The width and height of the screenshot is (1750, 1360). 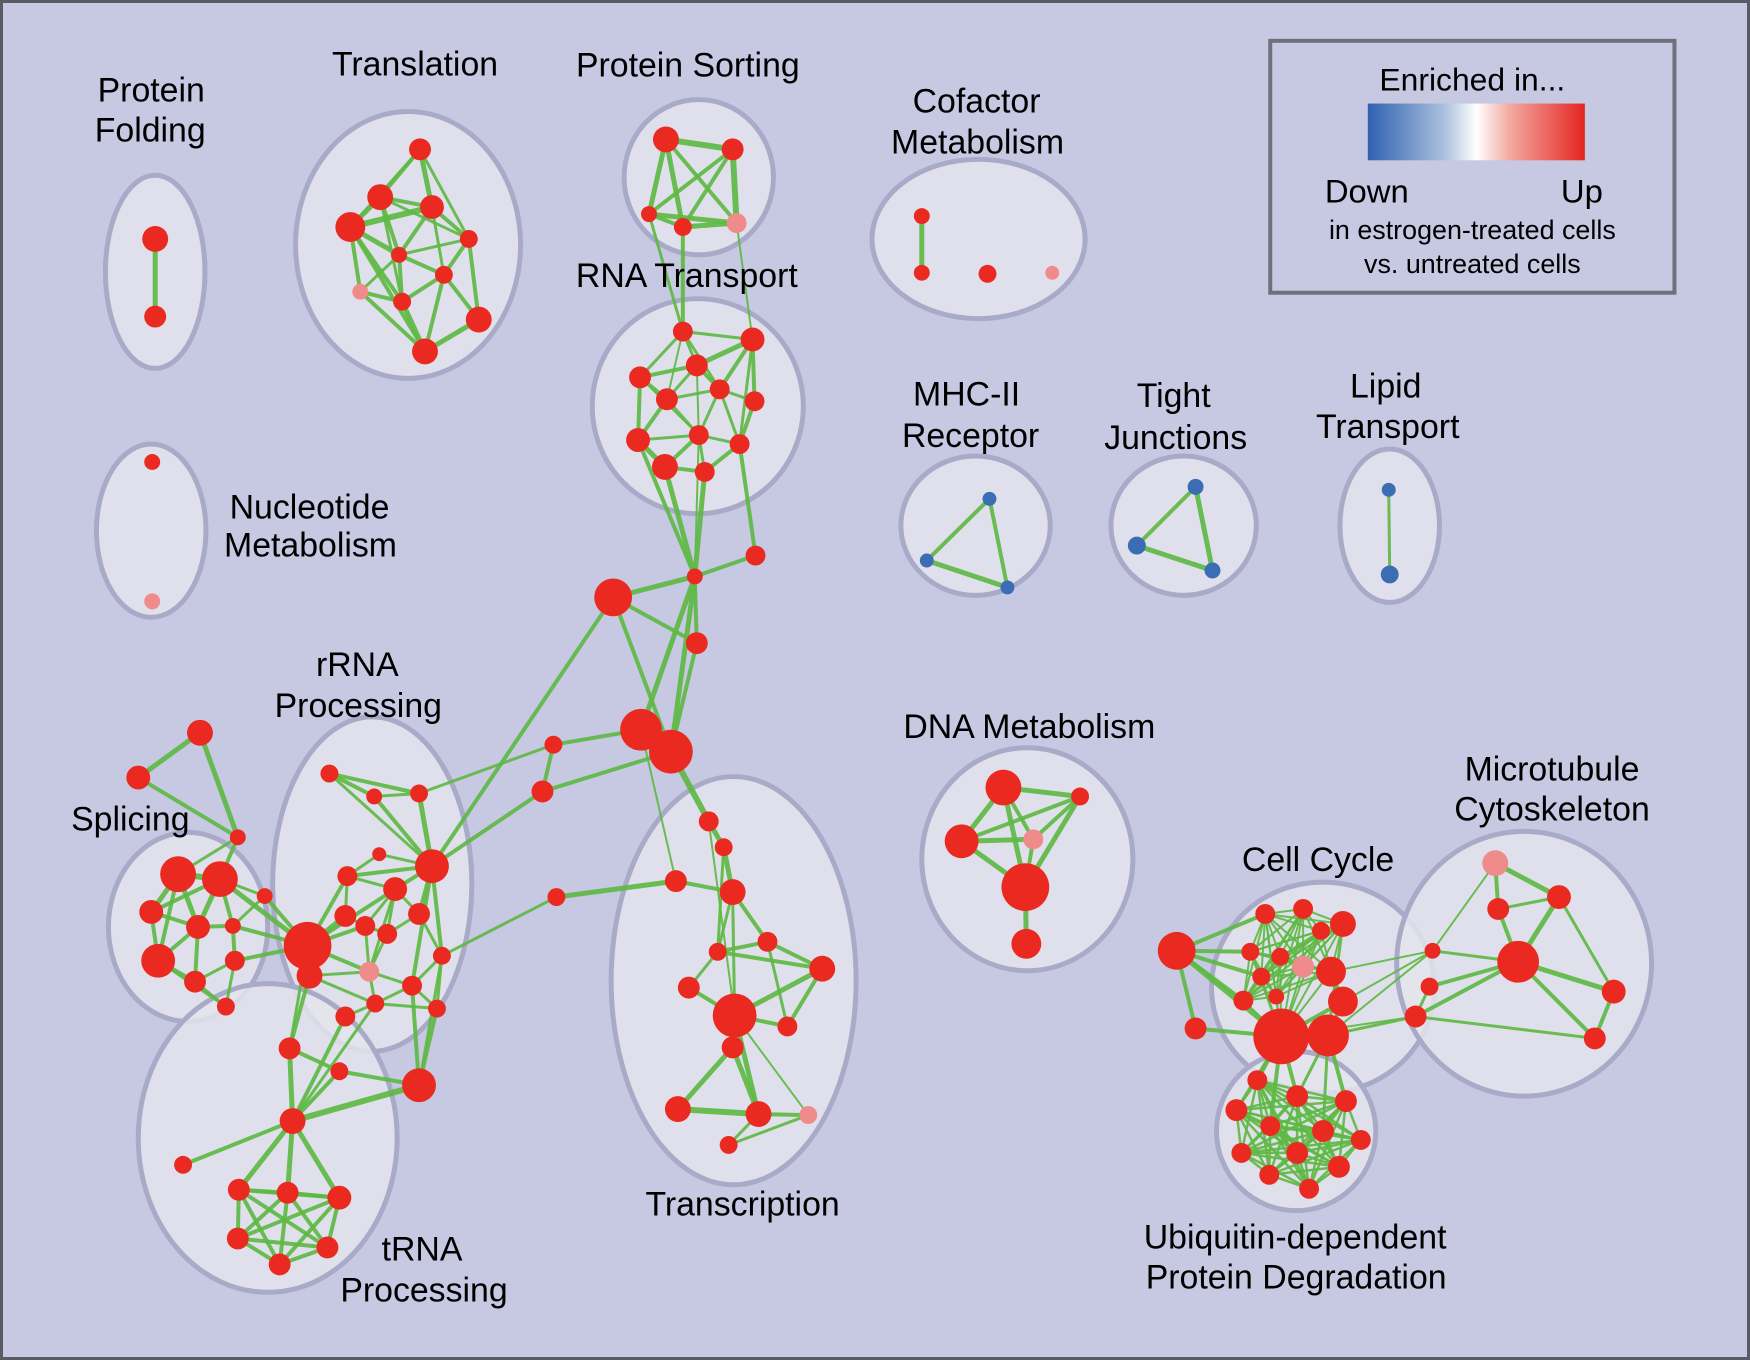 What do you see at coordinates (1265, 914) in the screenshot?
I see `node-K2` at bounding box center [1265, 914].